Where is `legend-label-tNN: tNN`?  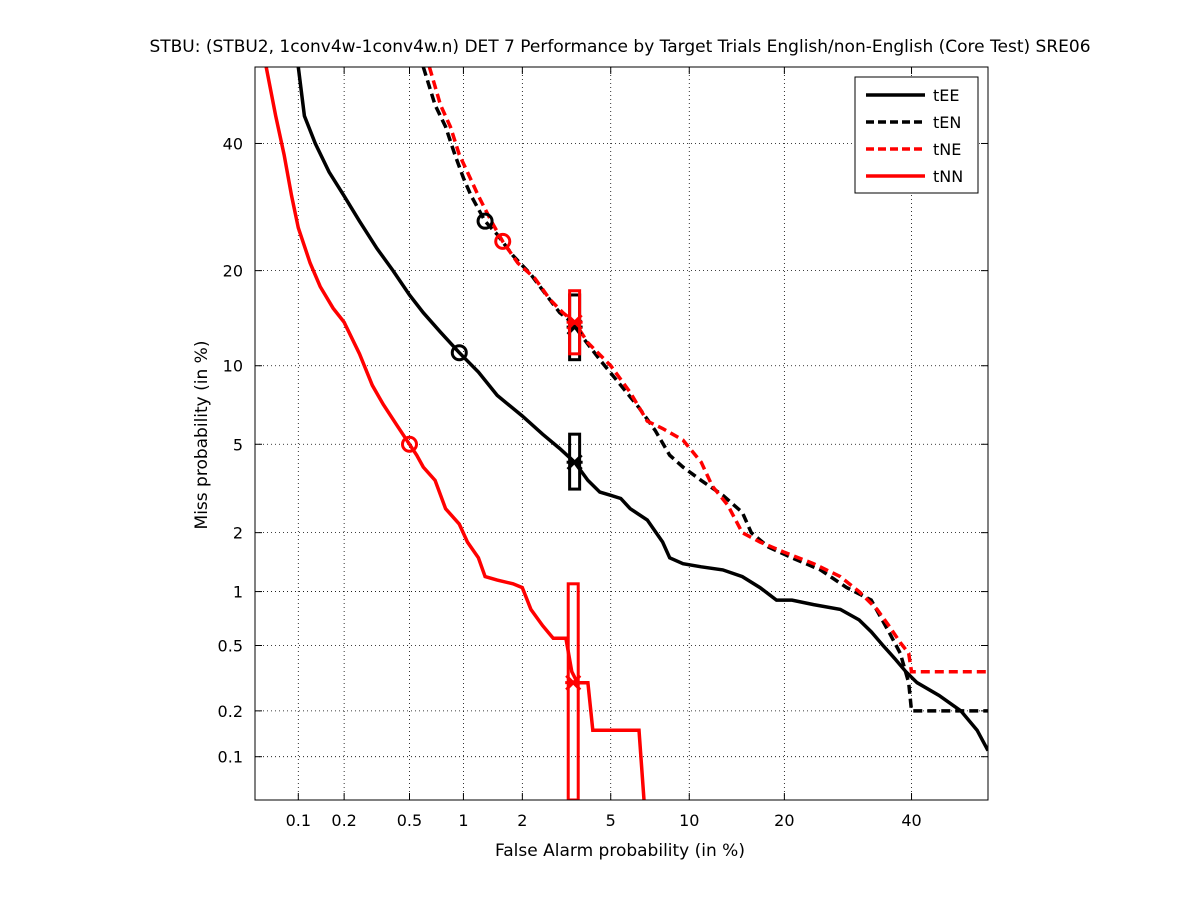 legend-label-tNN: tNN is located at coordinates (948, 176).